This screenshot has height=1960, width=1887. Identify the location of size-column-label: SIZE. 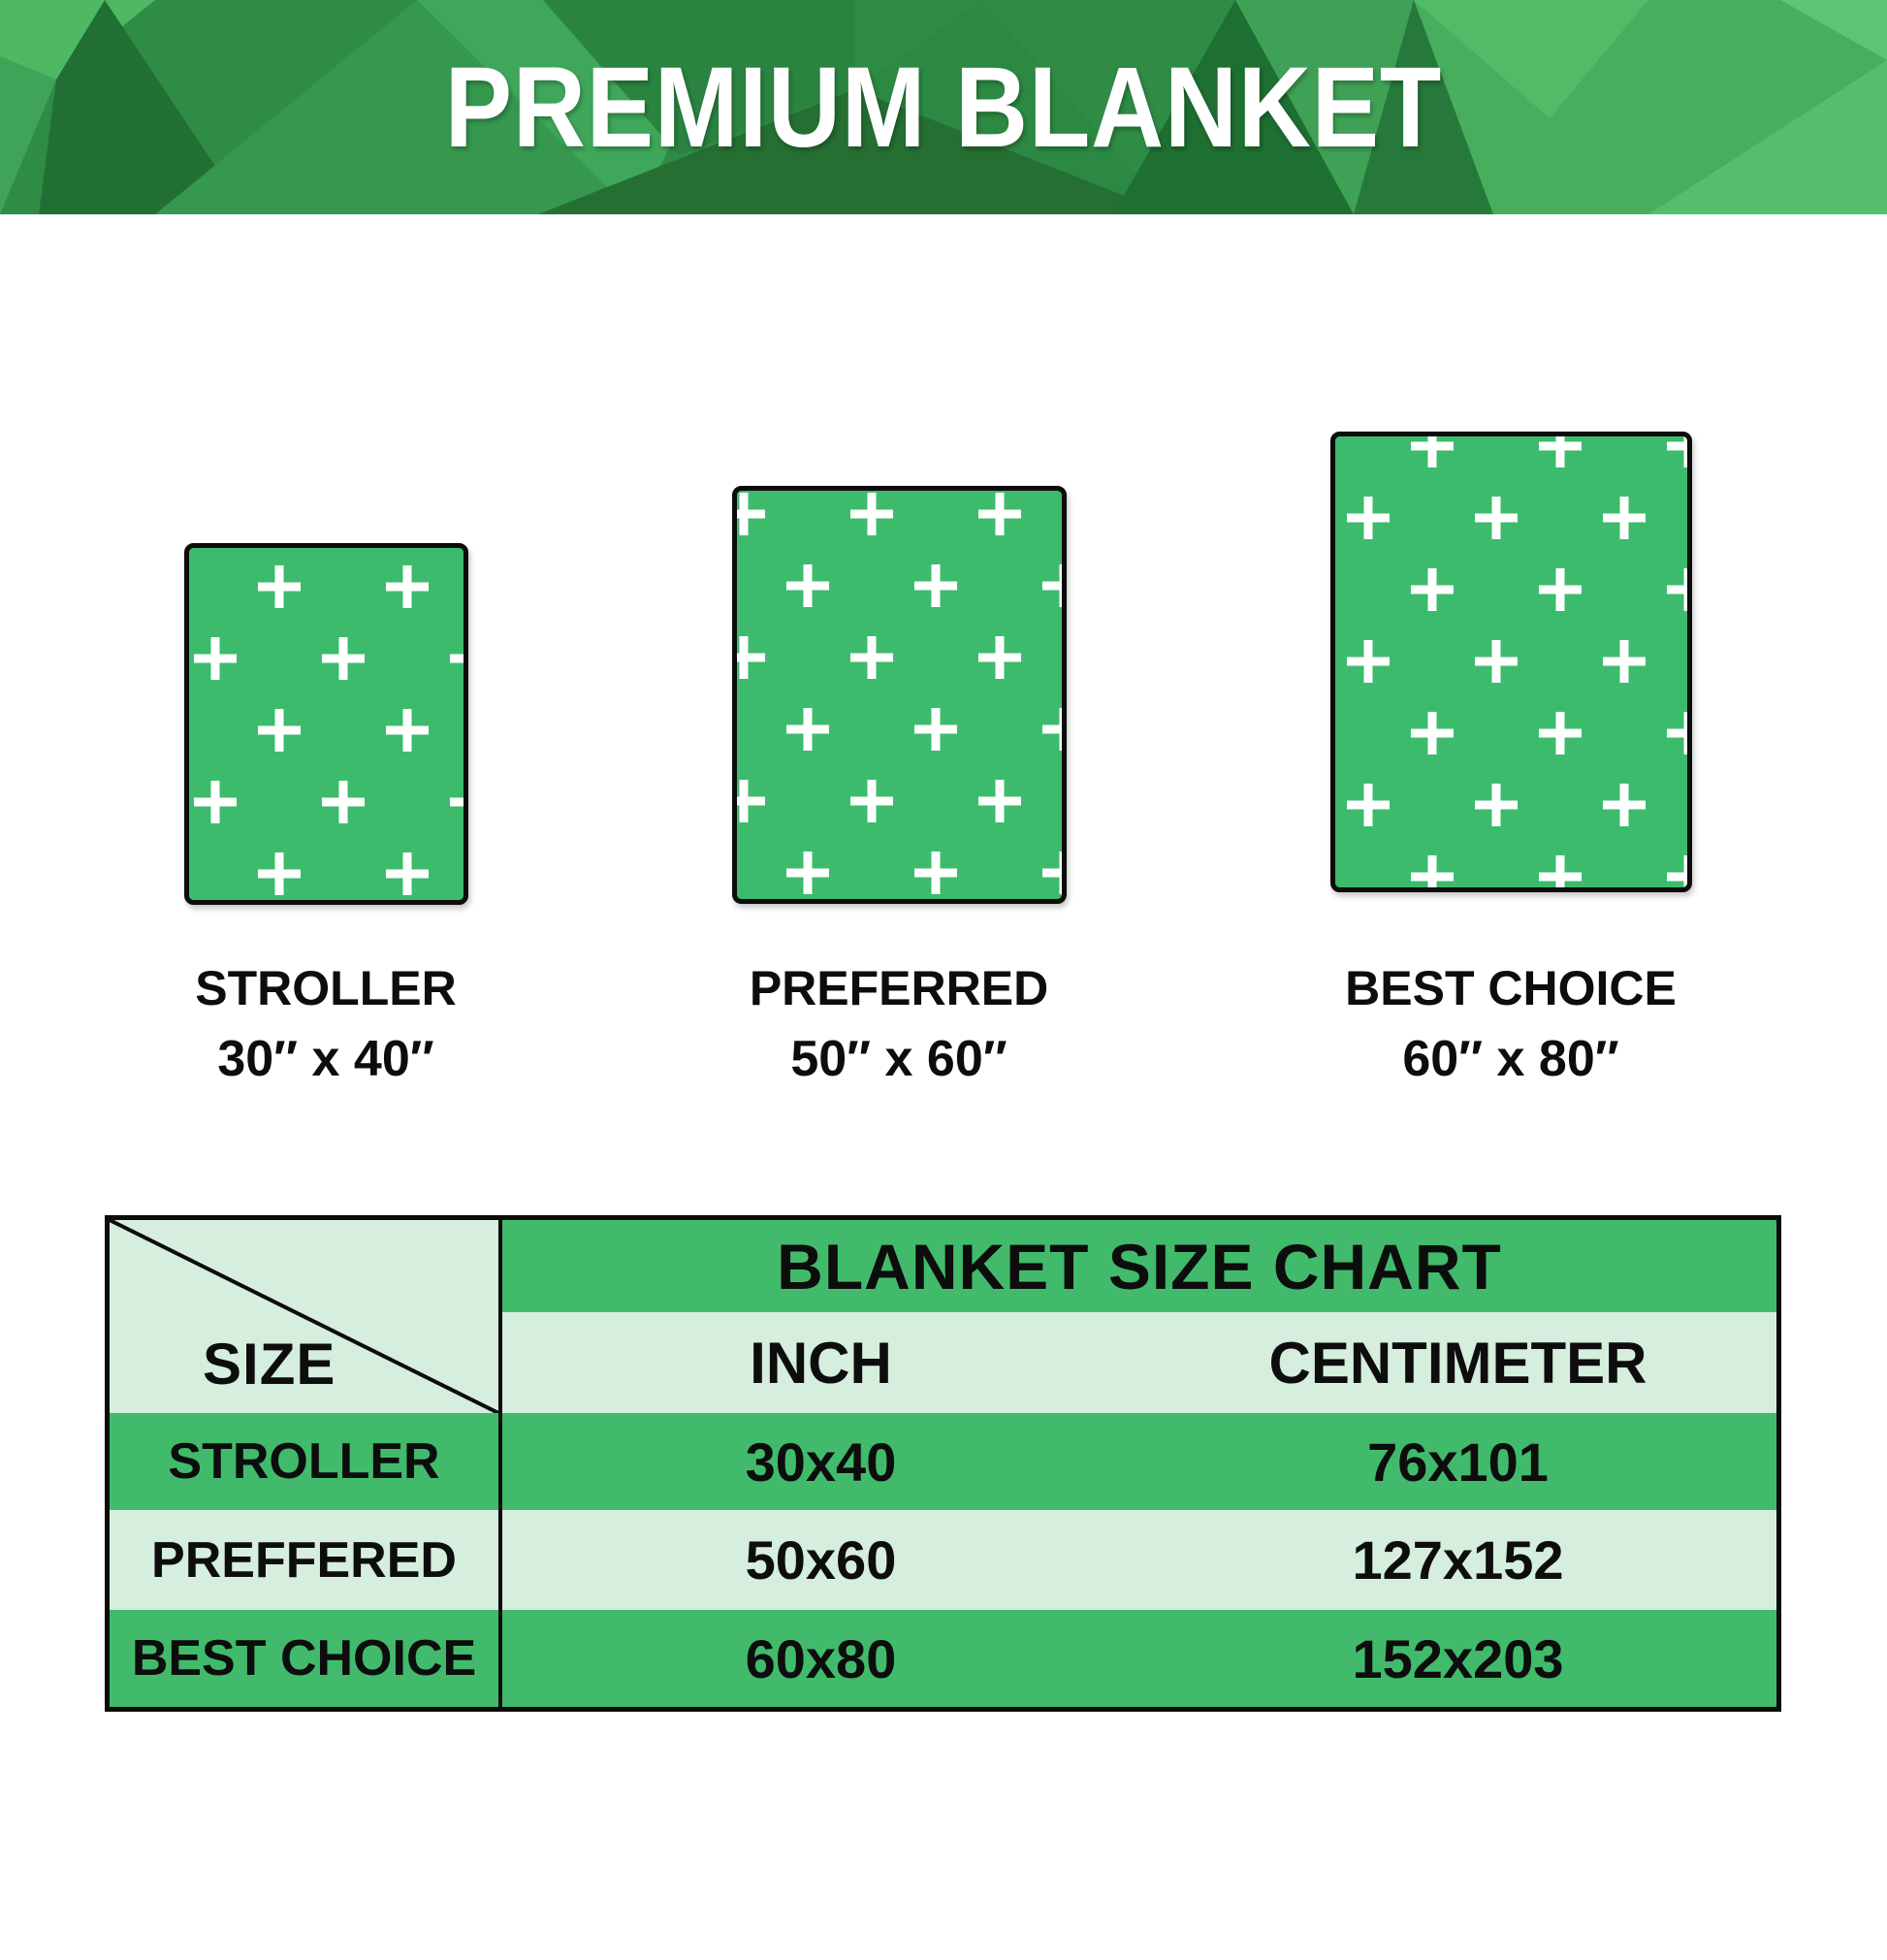
(269, 1364).